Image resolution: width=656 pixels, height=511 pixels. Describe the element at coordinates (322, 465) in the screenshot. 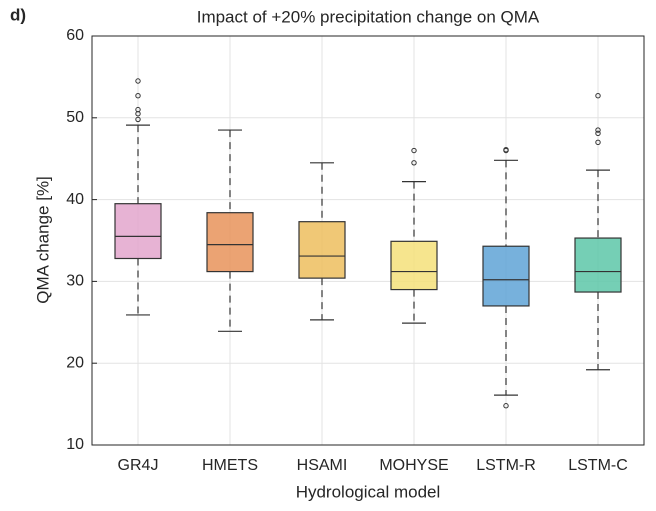

I see `x-tick-label: HSAMI` at that location.